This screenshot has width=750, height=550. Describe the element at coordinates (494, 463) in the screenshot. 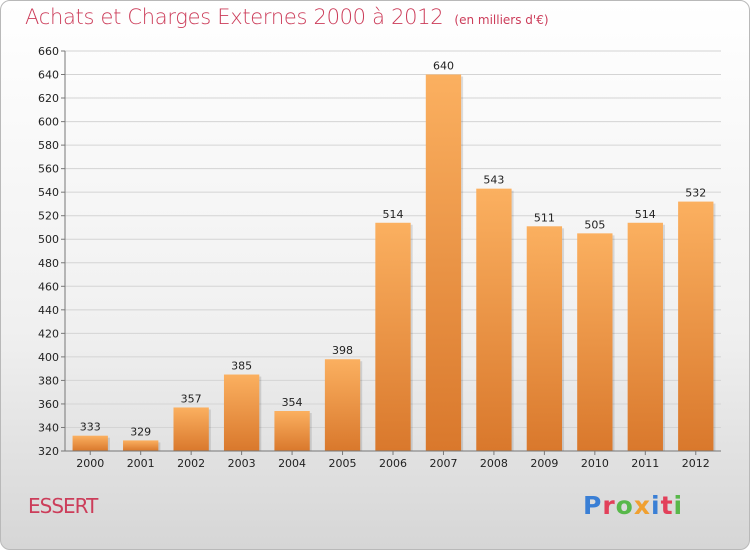

I see `x-tick-label: 2008` at that location.